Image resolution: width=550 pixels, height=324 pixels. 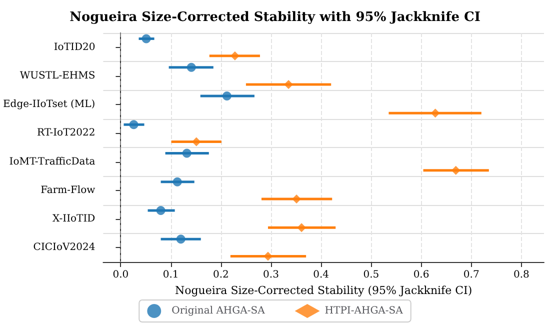 What do you see at coordinates (275, 17) in the screenshot?
I see `chart-title: Nogueira Size-Corrected Stability with 95% Jackknife CI` at bounding box center [275, 17].